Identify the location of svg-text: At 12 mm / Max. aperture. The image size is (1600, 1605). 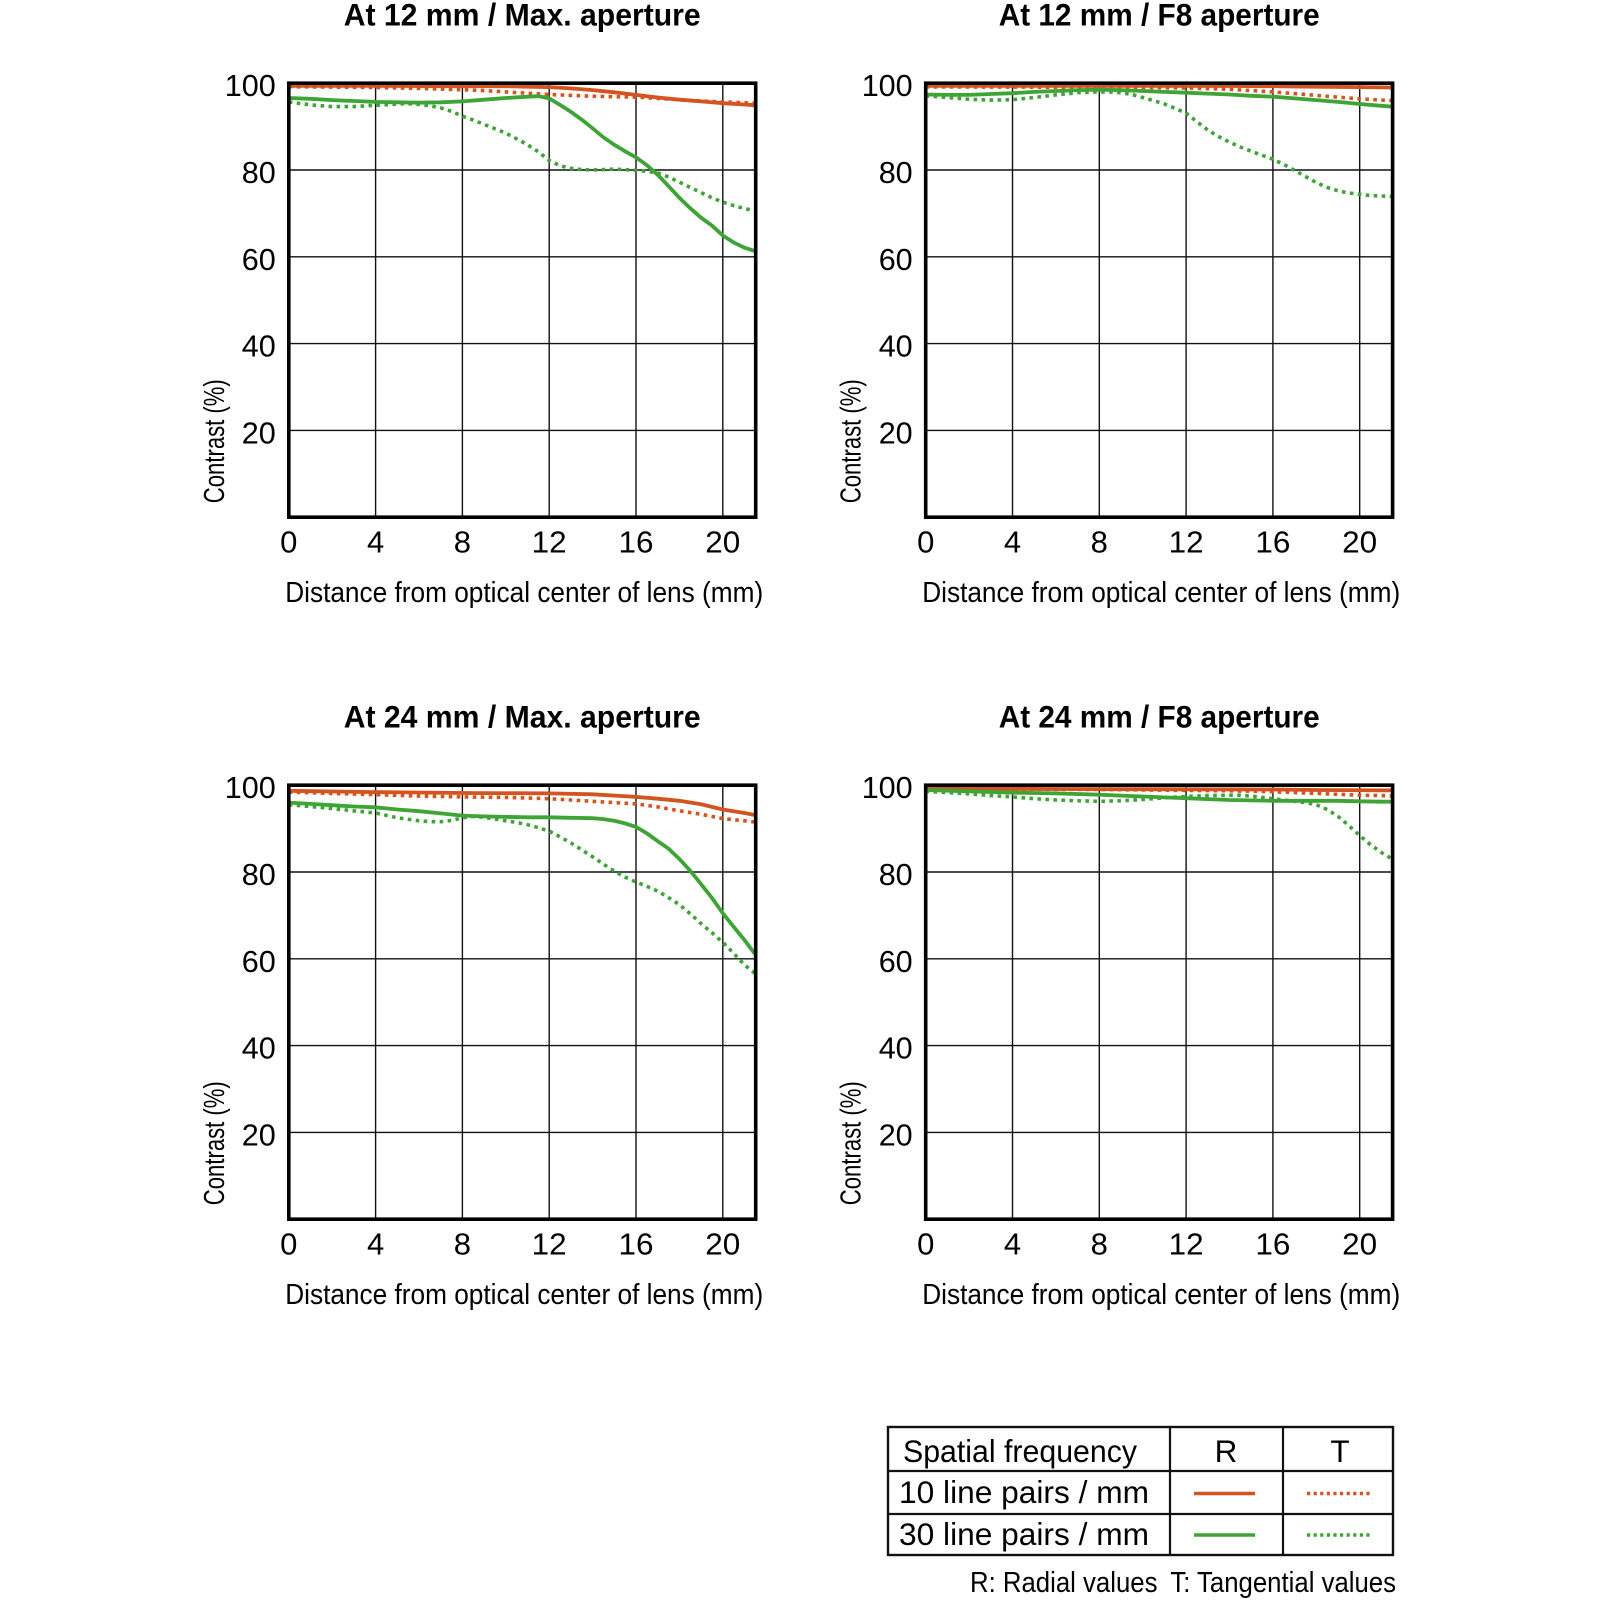
(522, 16).